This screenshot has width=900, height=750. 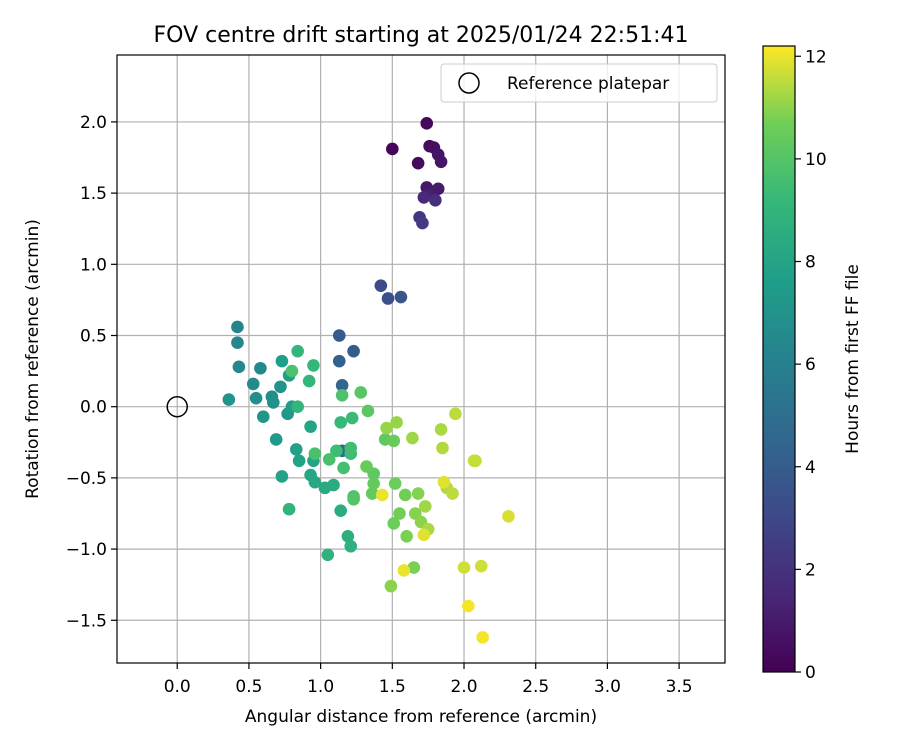 What do you see at coordinates (810, 570) in the screenshot?
I see `colorbar-tick-label: 2` at bounding box center [810, 570].